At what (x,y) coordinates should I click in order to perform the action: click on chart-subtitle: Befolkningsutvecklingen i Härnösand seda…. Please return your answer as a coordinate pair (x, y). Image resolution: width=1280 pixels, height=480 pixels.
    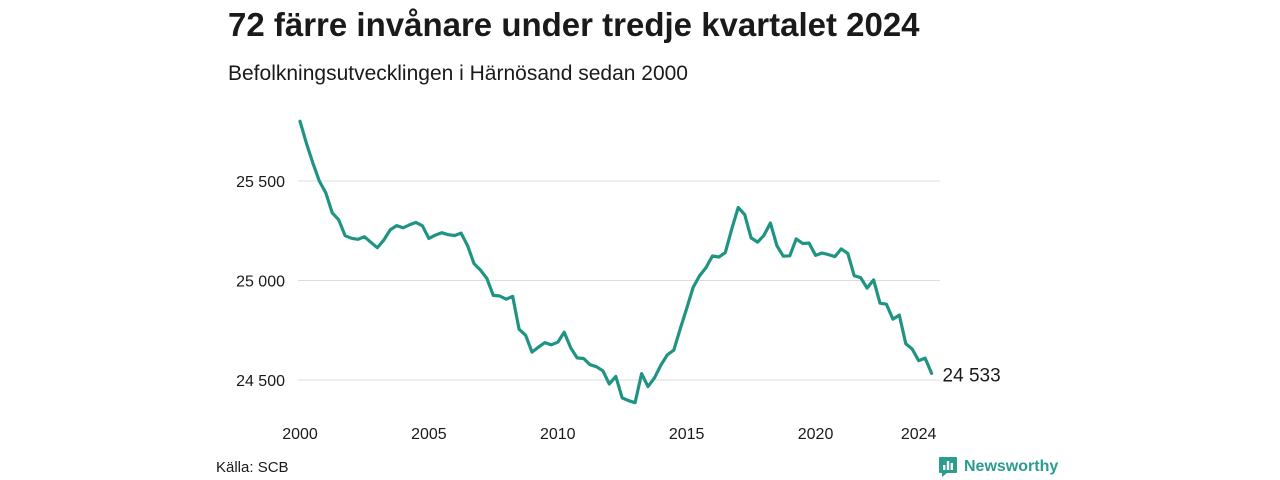
    Looking at the image, I should click on (458, 73).